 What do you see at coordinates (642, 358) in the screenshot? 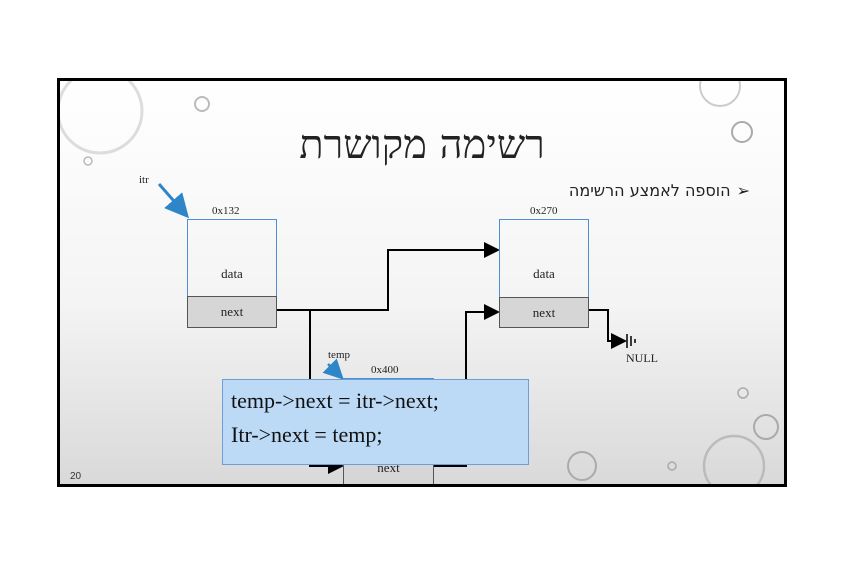
I see `null-label: NULL` at bounding box center [642, 358].